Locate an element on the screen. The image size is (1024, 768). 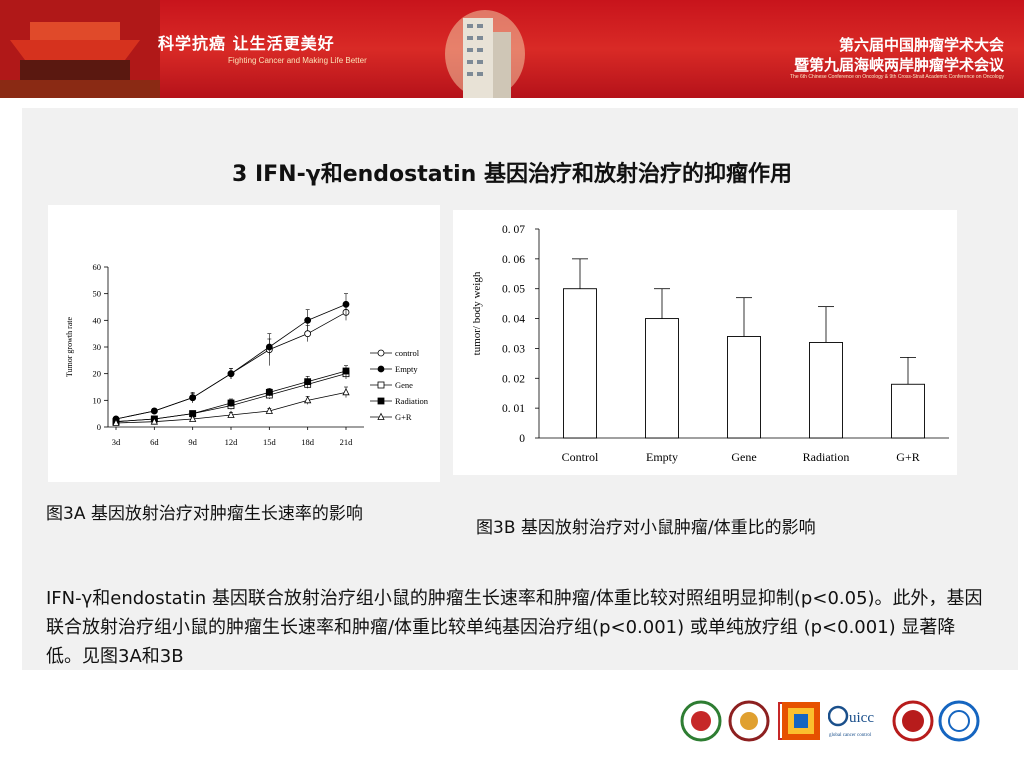
slogan-en: Fighting Cancer and Making Life Better is located at coordinates (297, 60).